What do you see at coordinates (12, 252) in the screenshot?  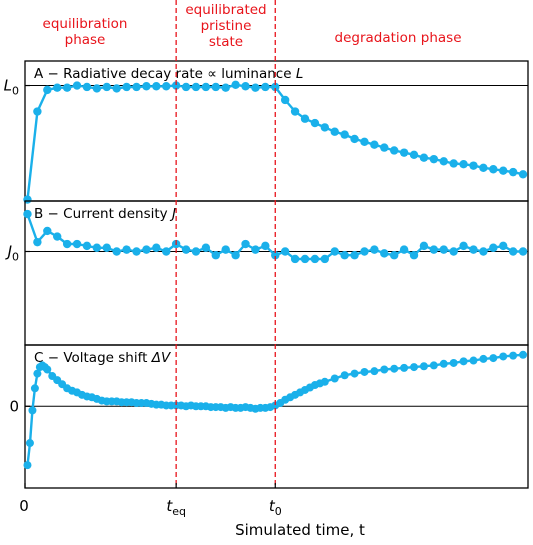 I see `ytick-label-B: J0` at bounding box center [12, 252].